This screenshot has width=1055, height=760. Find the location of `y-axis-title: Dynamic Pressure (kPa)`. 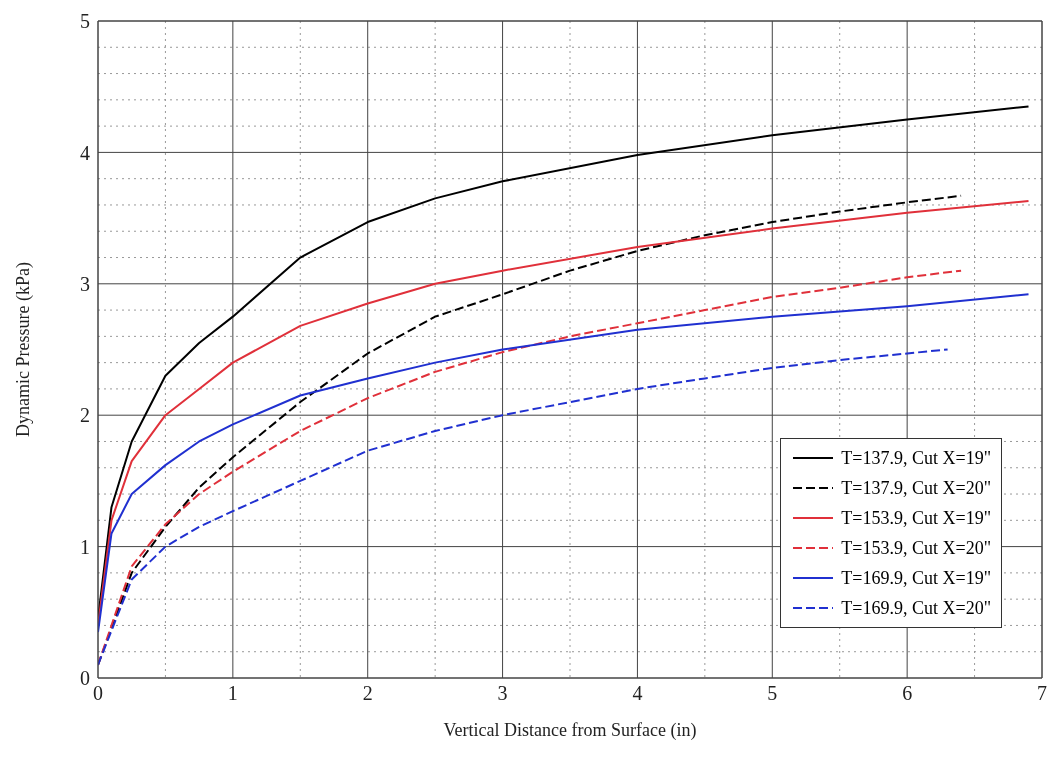

y-axis-title: Dynamic Pressure (kPa) is located at coordinates (24, 349).